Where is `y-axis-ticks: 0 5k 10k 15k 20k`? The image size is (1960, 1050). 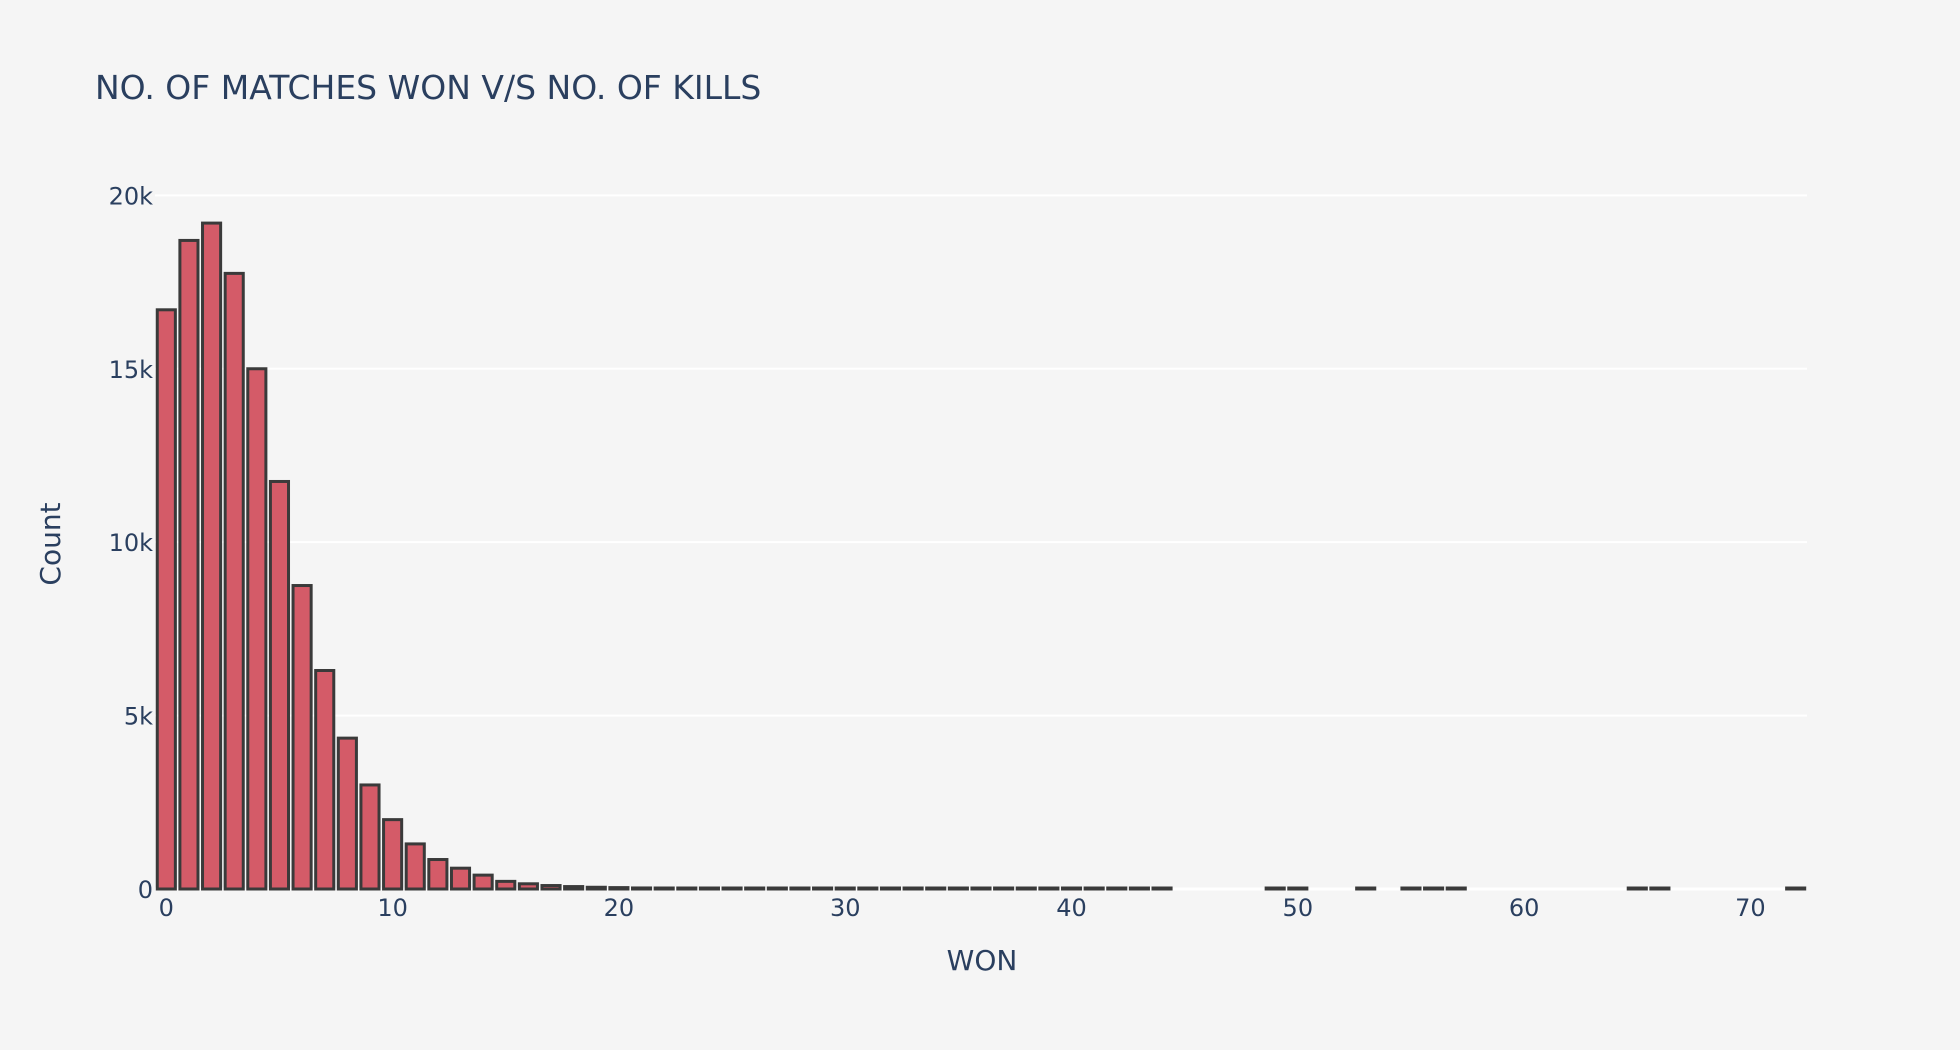
y-axis-ticks: 0 5k 10k 15k 20k is located at coordinates (131, 543).